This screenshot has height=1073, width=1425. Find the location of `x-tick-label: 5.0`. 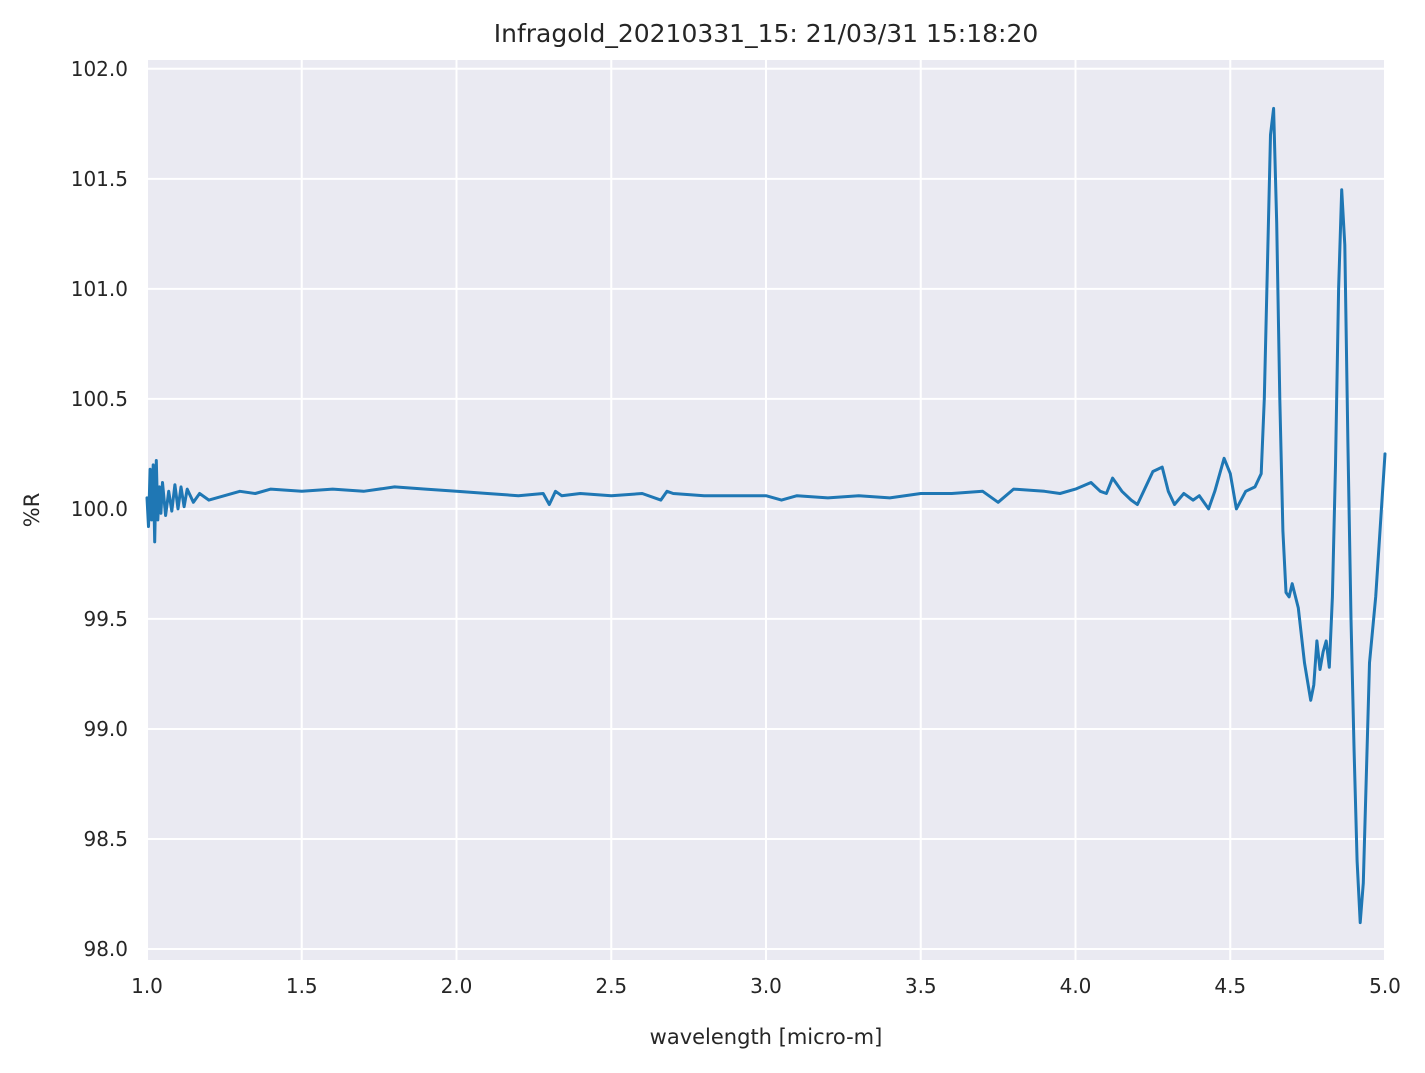

x-tick-label: 5.0 is located at coordinates (1385, 986).